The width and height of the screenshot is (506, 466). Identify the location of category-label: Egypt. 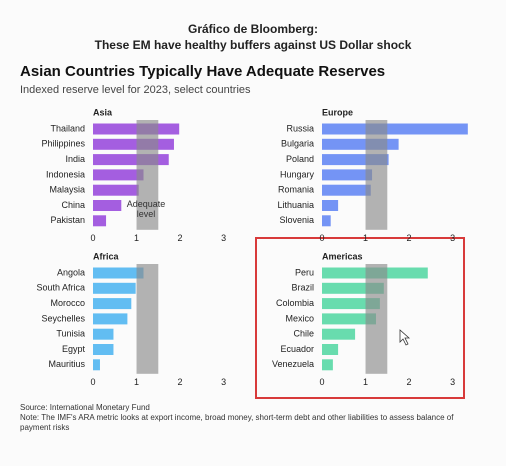
(74, 349).